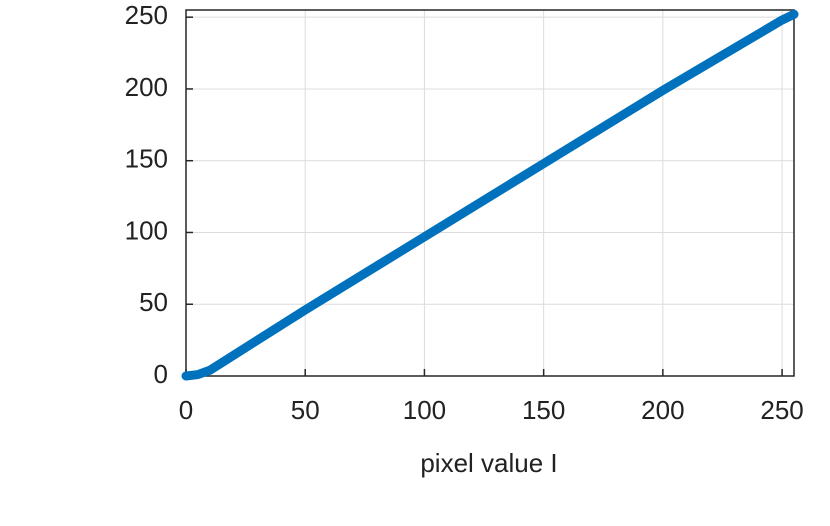 Image resolution: width=830 pixels, height=526 pixels. I want to click on y-tick-label: 0, so click(161, 374).